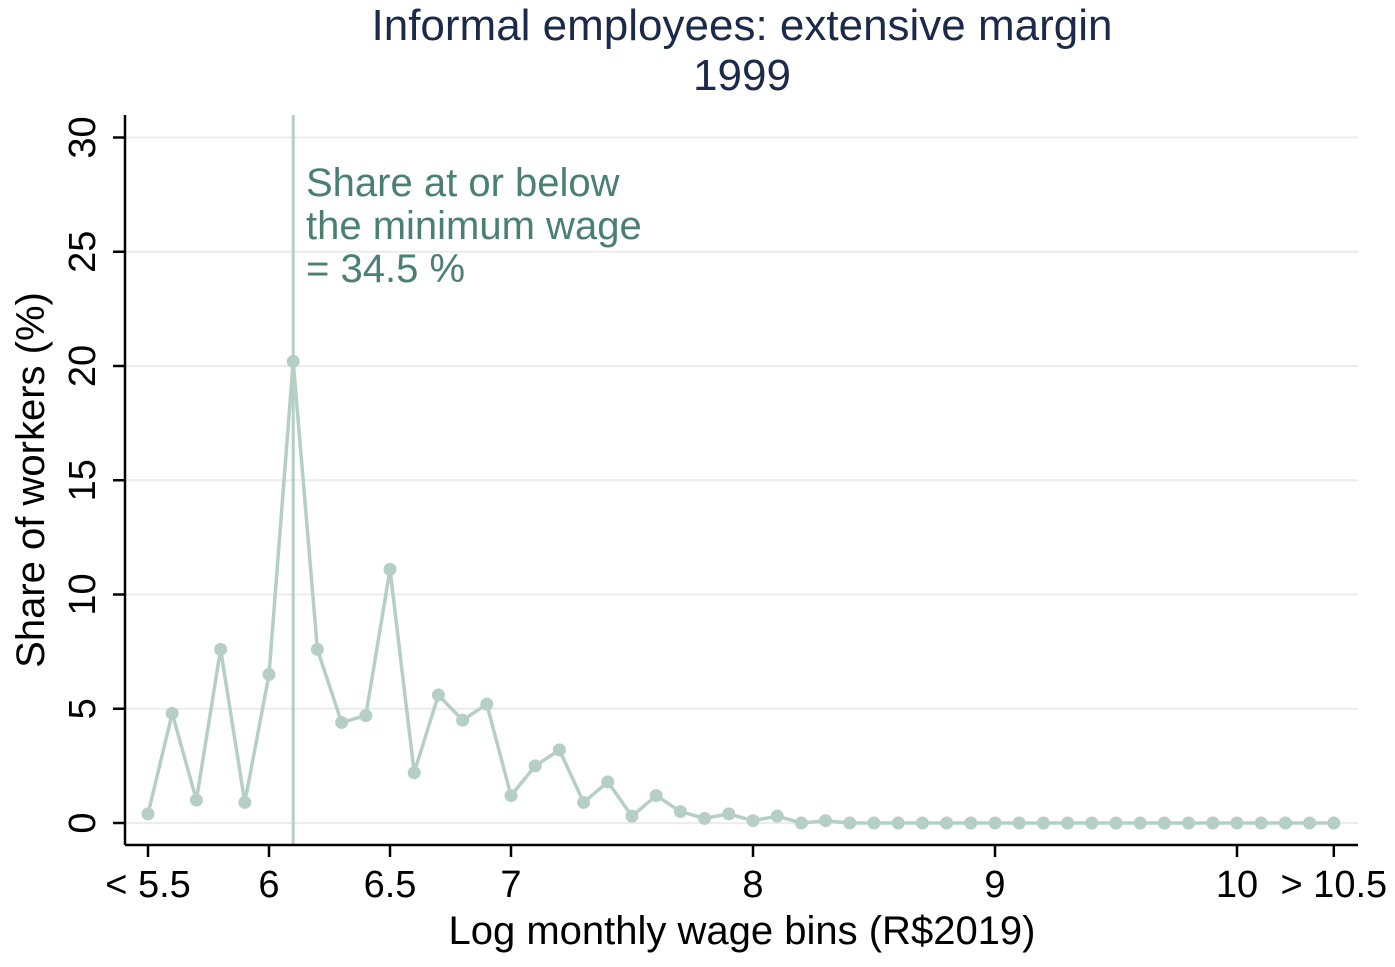  What do you see at coordinates (83, 708) in the screenshot?
I see `y-tick-label: 5` at bounding box center [83, 708].